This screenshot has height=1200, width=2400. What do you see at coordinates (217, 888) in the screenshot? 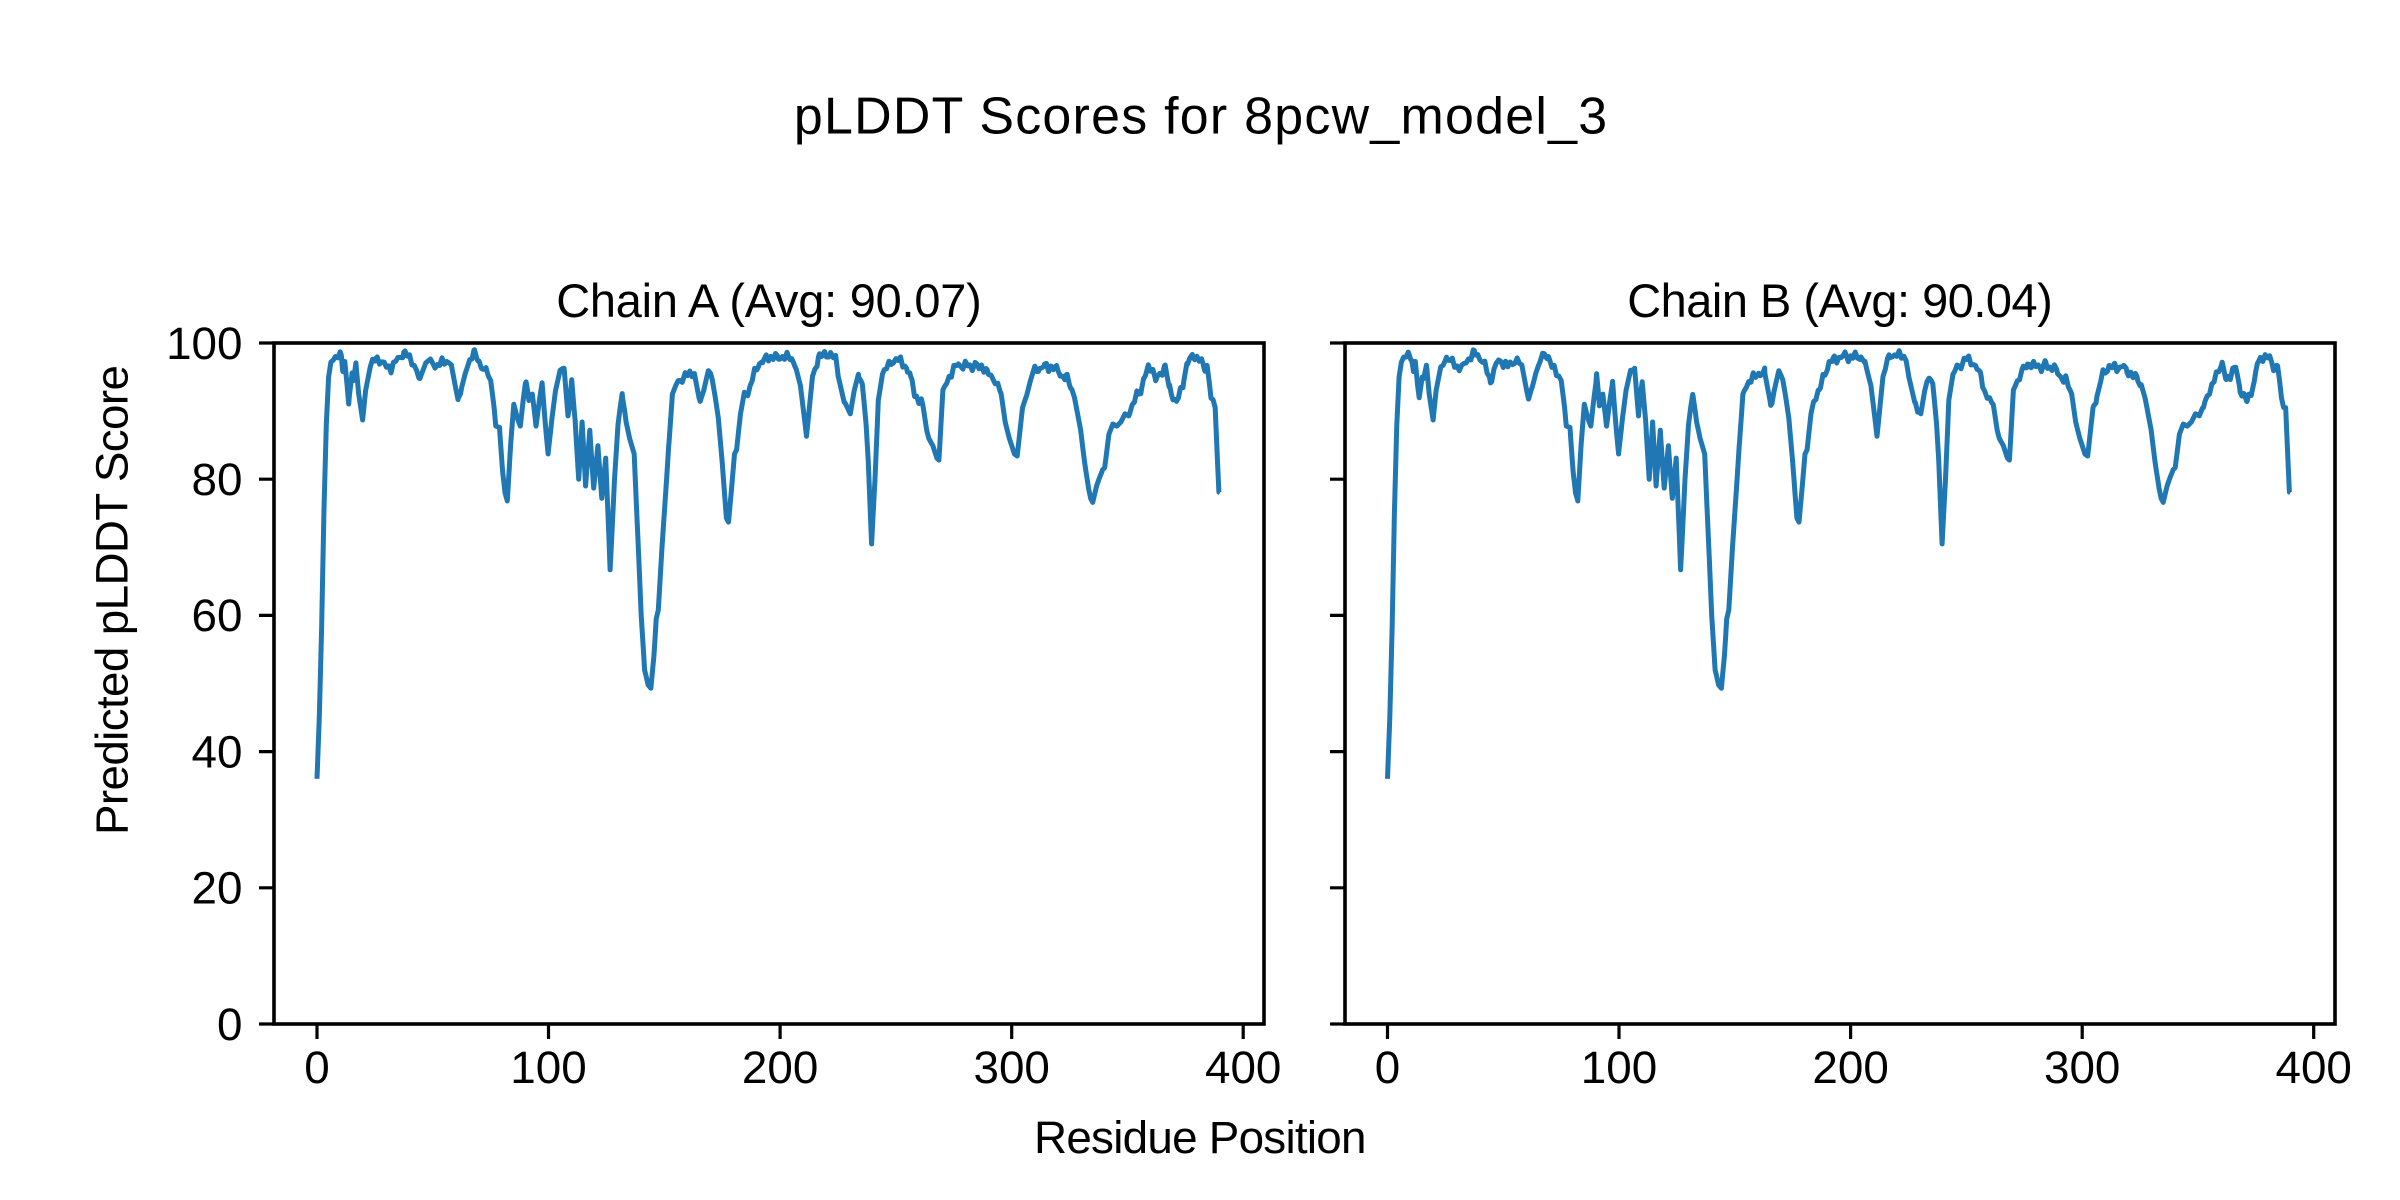
I see `svg-text: 20` at bounding box center [217, 888].